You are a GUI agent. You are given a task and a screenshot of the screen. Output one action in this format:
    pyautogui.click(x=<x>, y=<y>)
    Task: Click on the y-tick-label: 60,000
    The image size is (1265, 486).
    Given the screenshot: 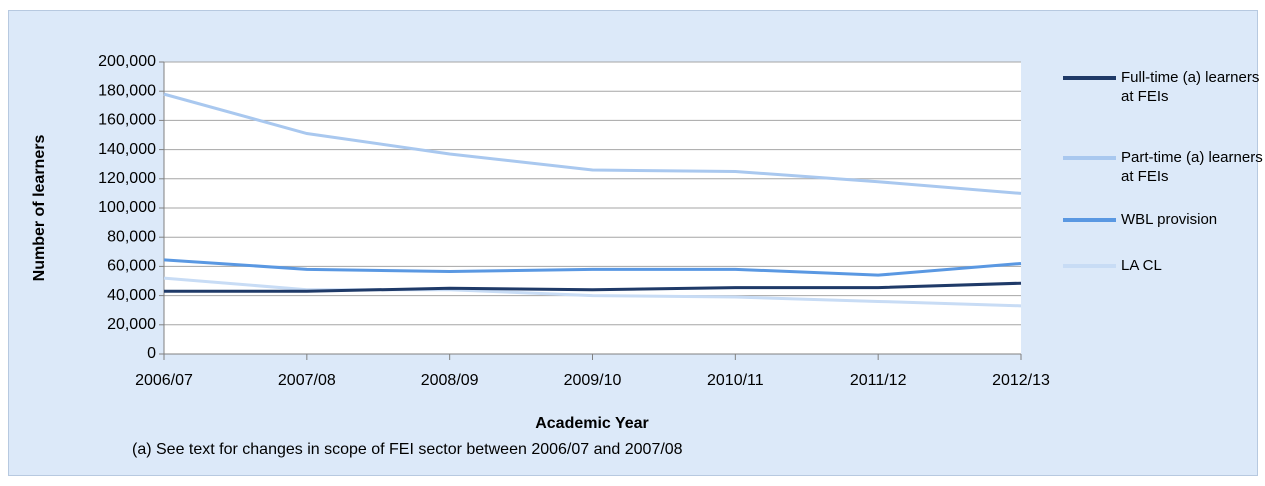 What is the action you would take?
    pyautogui.click(x=131, y=266)
    